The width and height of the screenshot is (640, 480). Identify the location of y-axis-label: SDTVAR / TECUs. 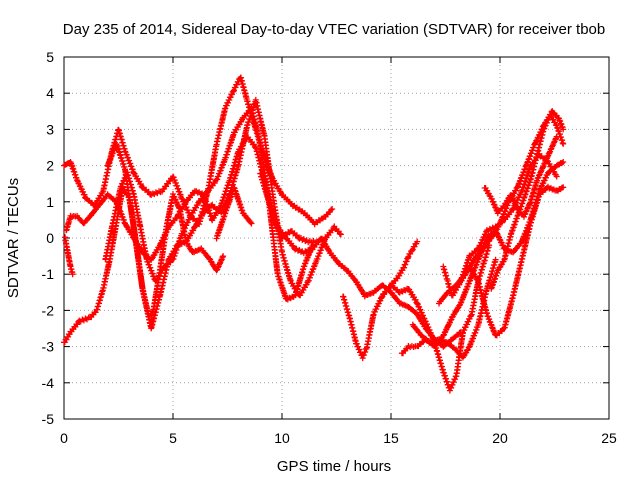
(13, 238).